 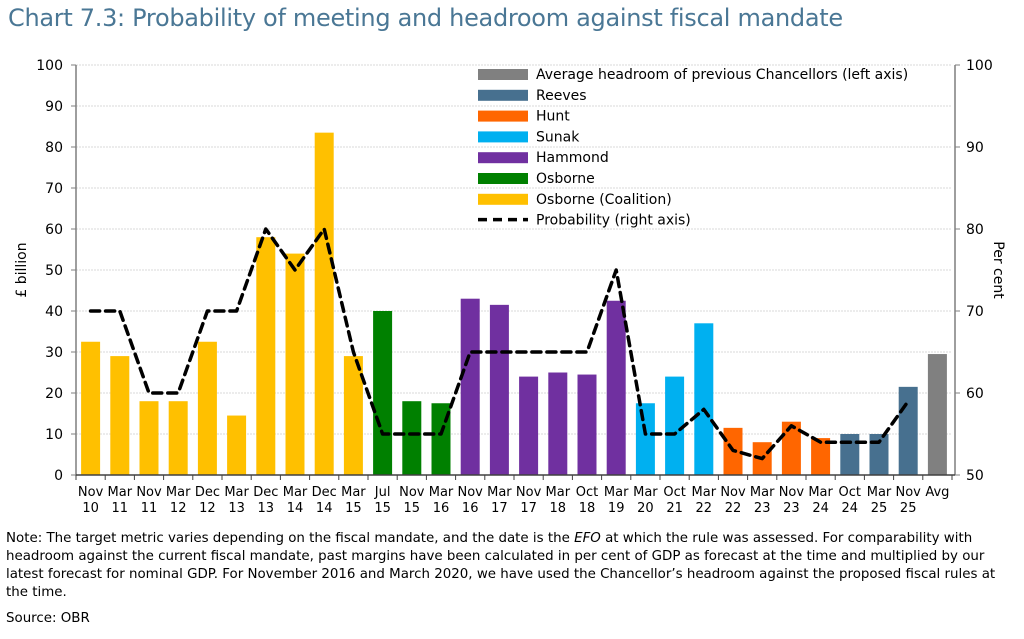 I want to click on y-axis-label: £ billion, so click(x=22, y=269).